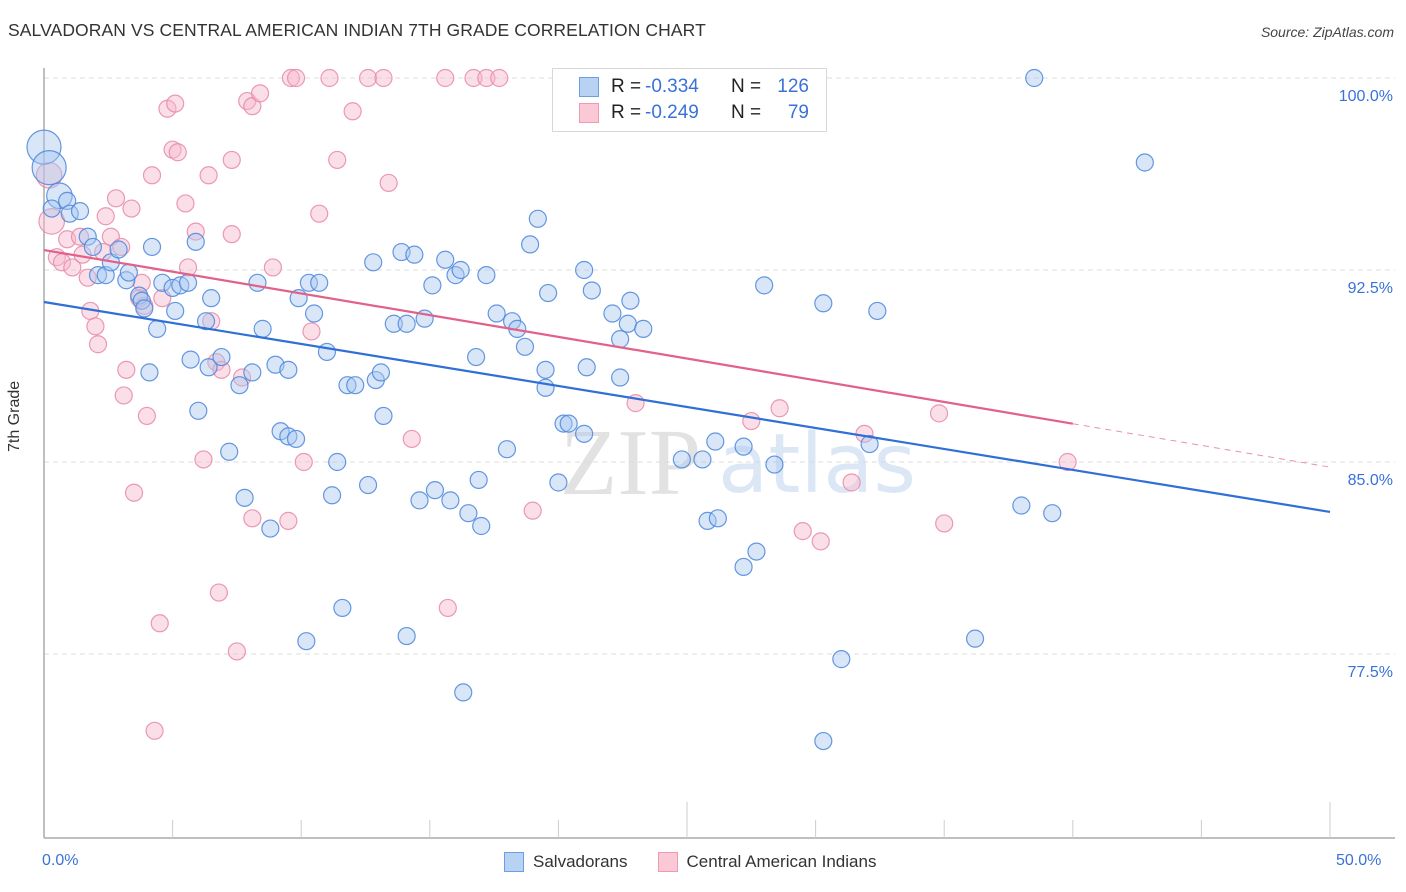 The width and height of the screenshot is (1406, 892). Describe the element at coordinates (14, 416) in the screenshot. I see `y-axis-label: 7th Grade` at that location.